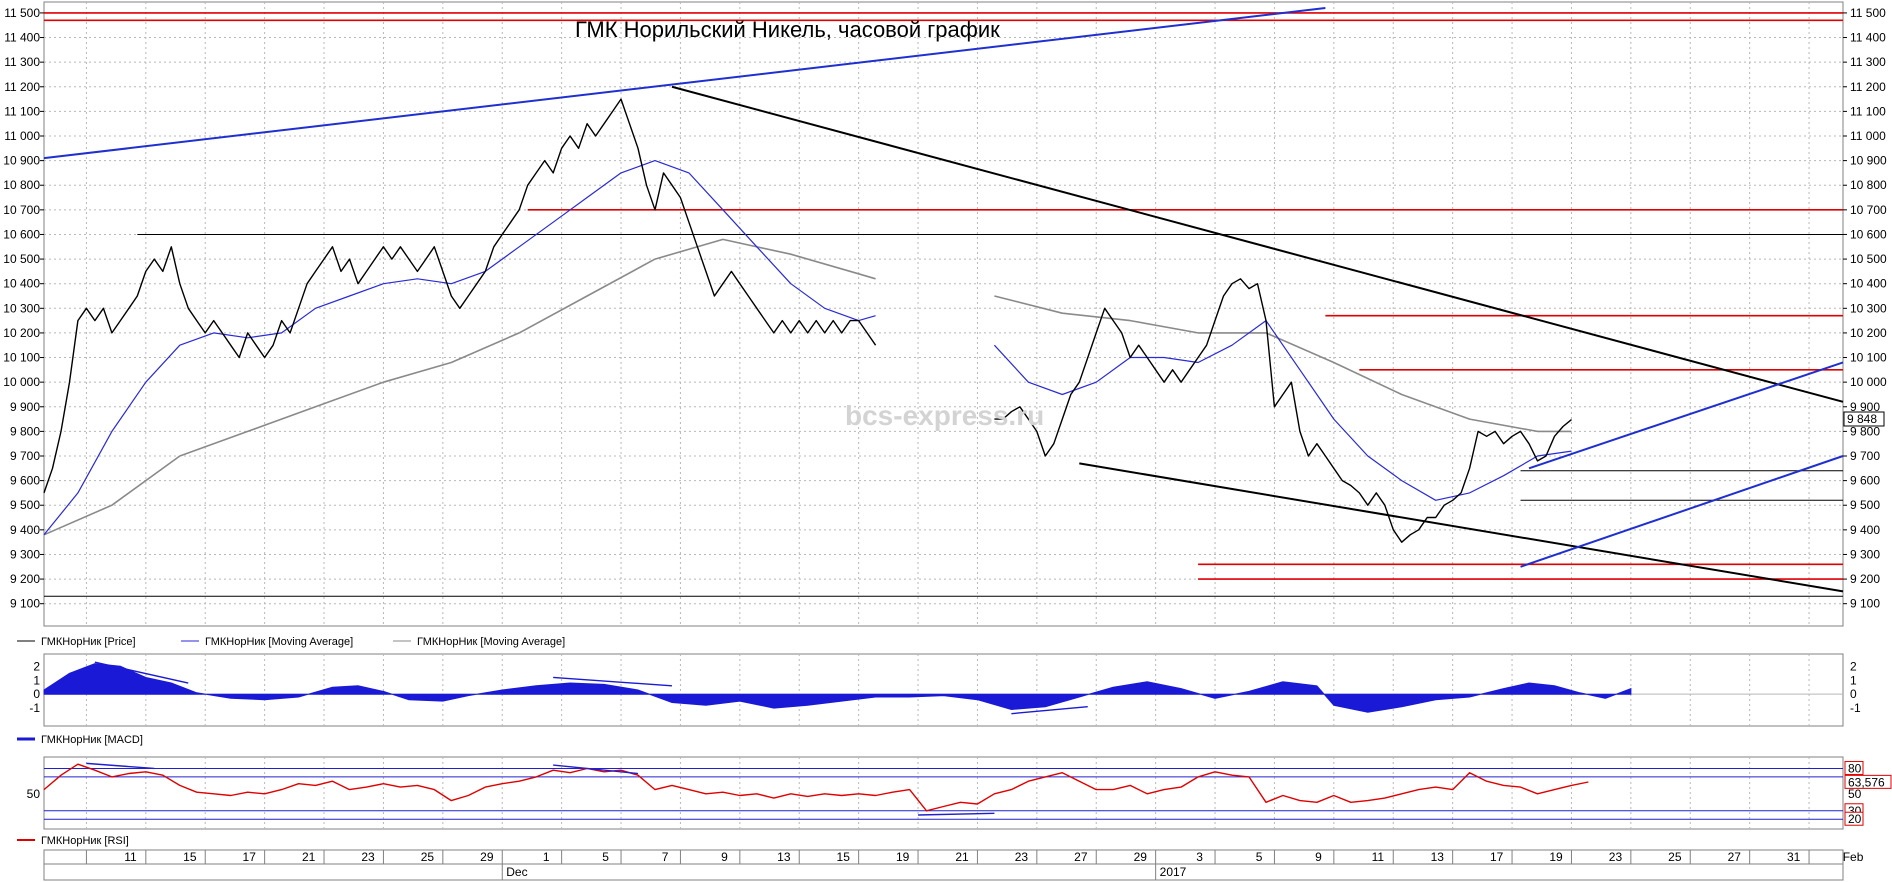 Image resolution: width=1892 pixels, height=882 pixels. What do you see at coordinates (25, 456) in the screenshot?
I see `price-y-tick-label: 9 700` at bounding box center [25, 456].